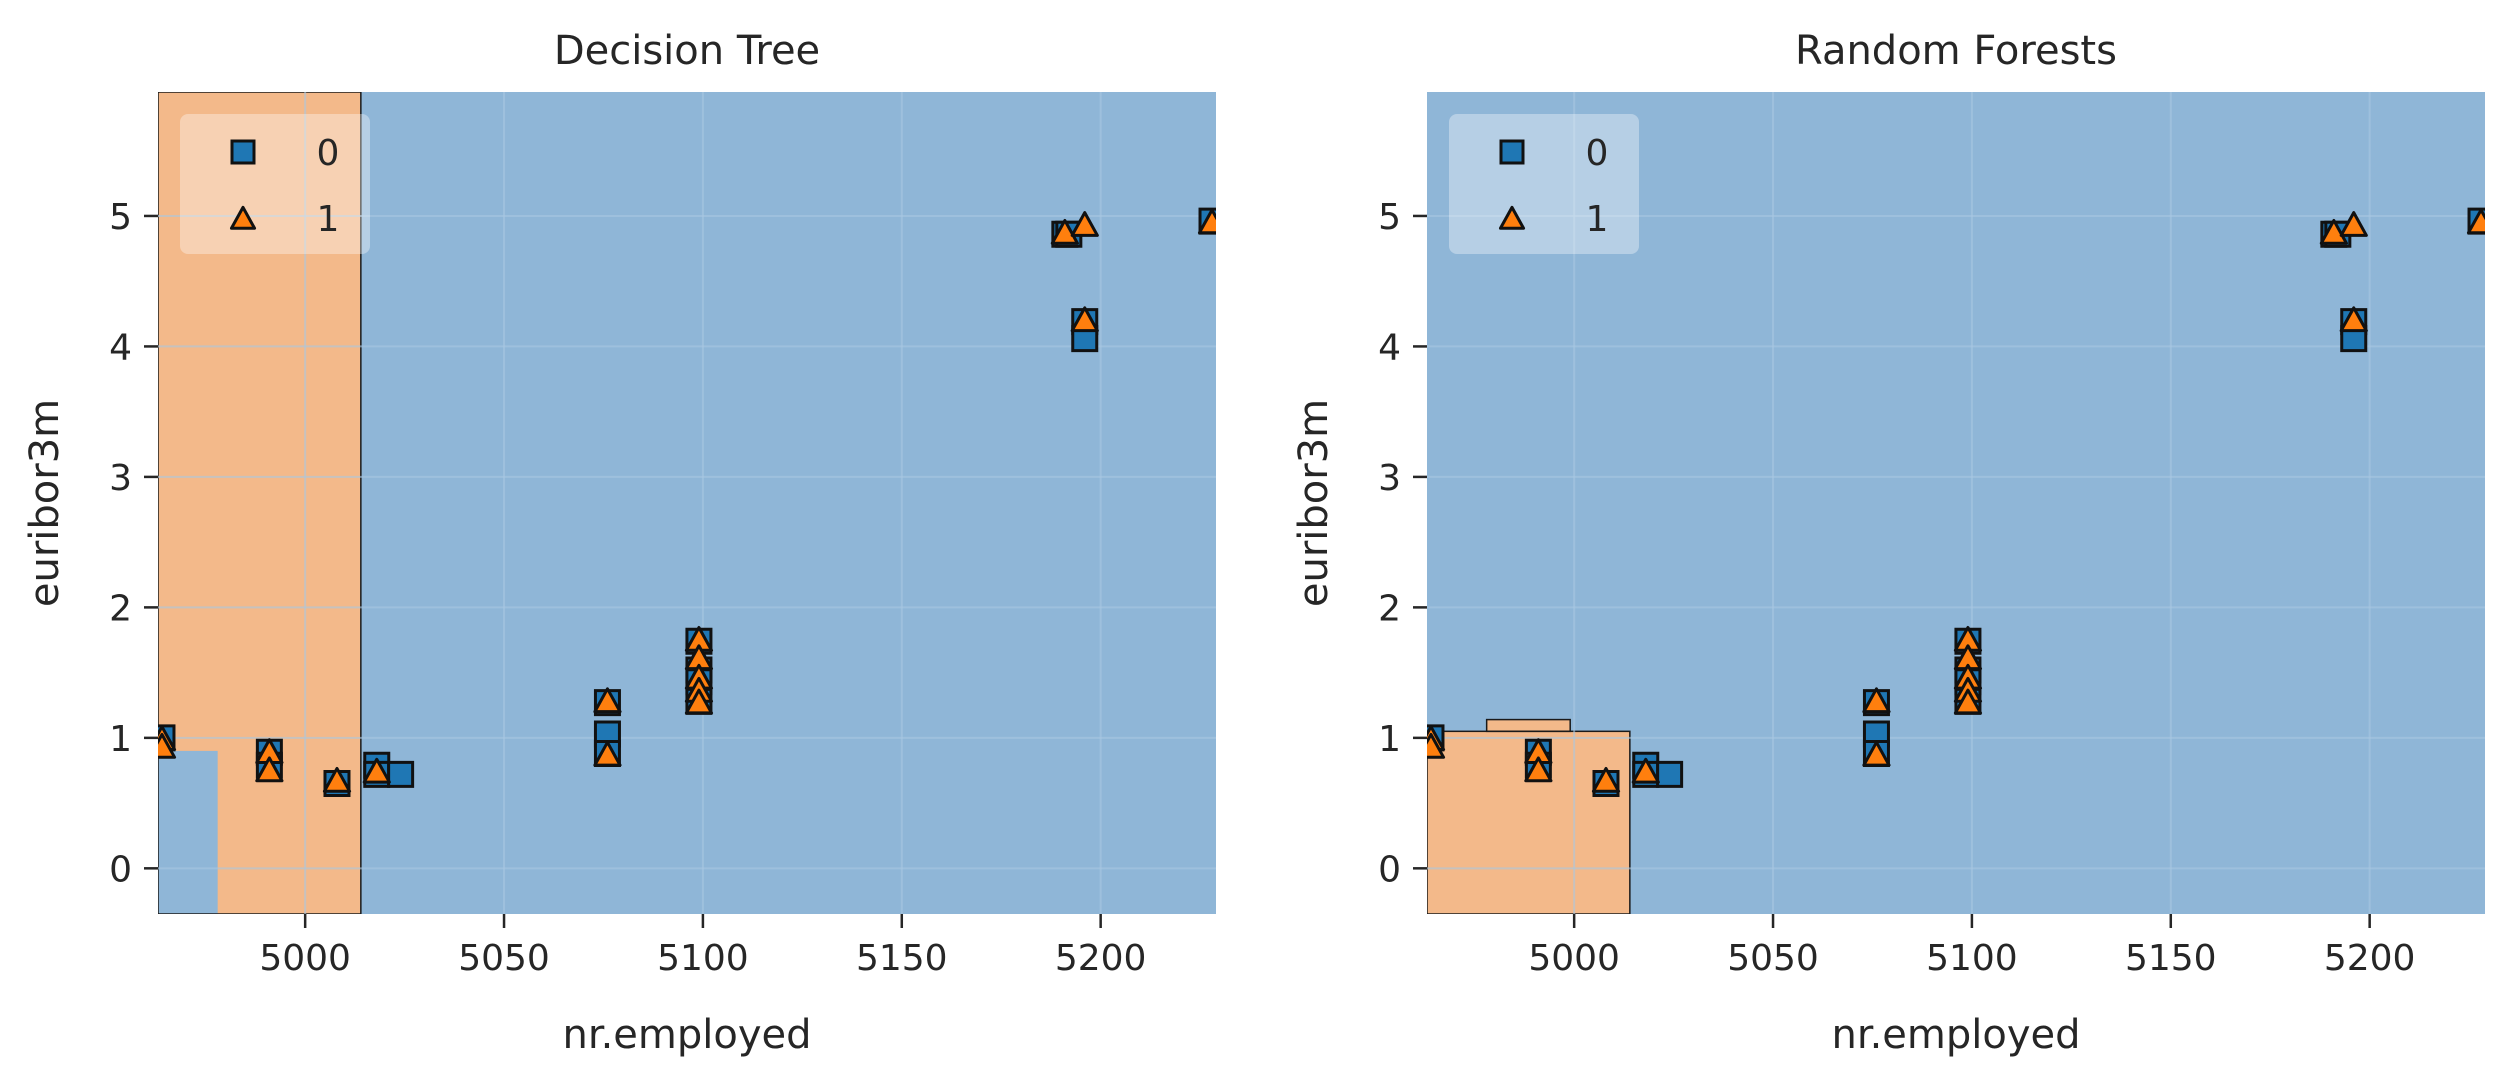 Image resolution: width=2518 pixels, height=1088 pixels. What do you see at coordinates (1956, 51) in the screenshot?
I see `chart-title: Random Forests` at bounding box center [1956, 51].